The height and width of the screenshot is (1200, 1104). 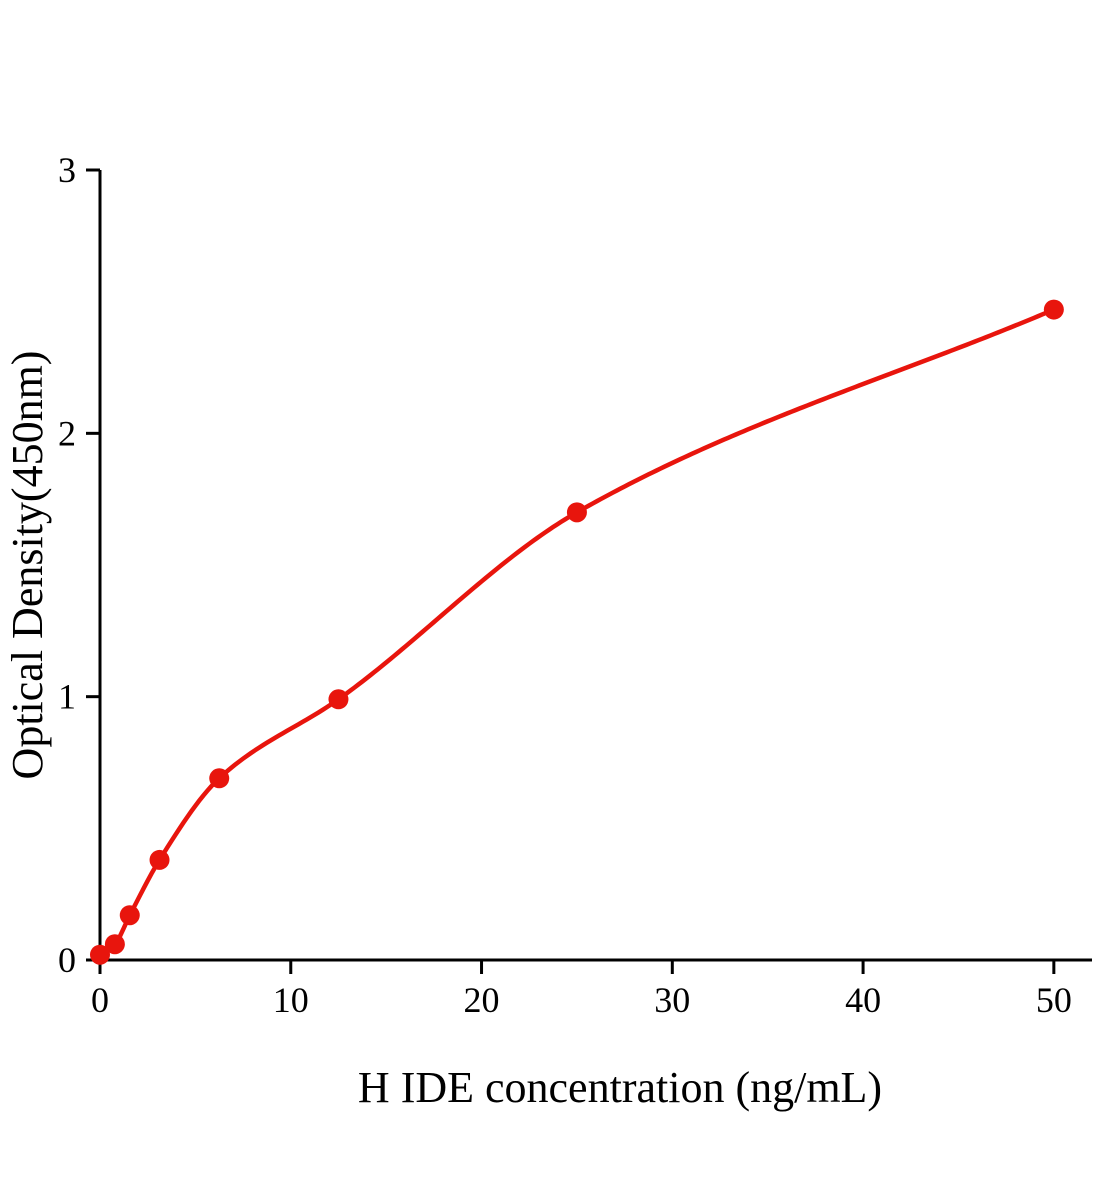 What do you see at coordinates (482, 1000) in the screenshot?
I see `x-tick-label: 20` at bounding box center [482, 1000].